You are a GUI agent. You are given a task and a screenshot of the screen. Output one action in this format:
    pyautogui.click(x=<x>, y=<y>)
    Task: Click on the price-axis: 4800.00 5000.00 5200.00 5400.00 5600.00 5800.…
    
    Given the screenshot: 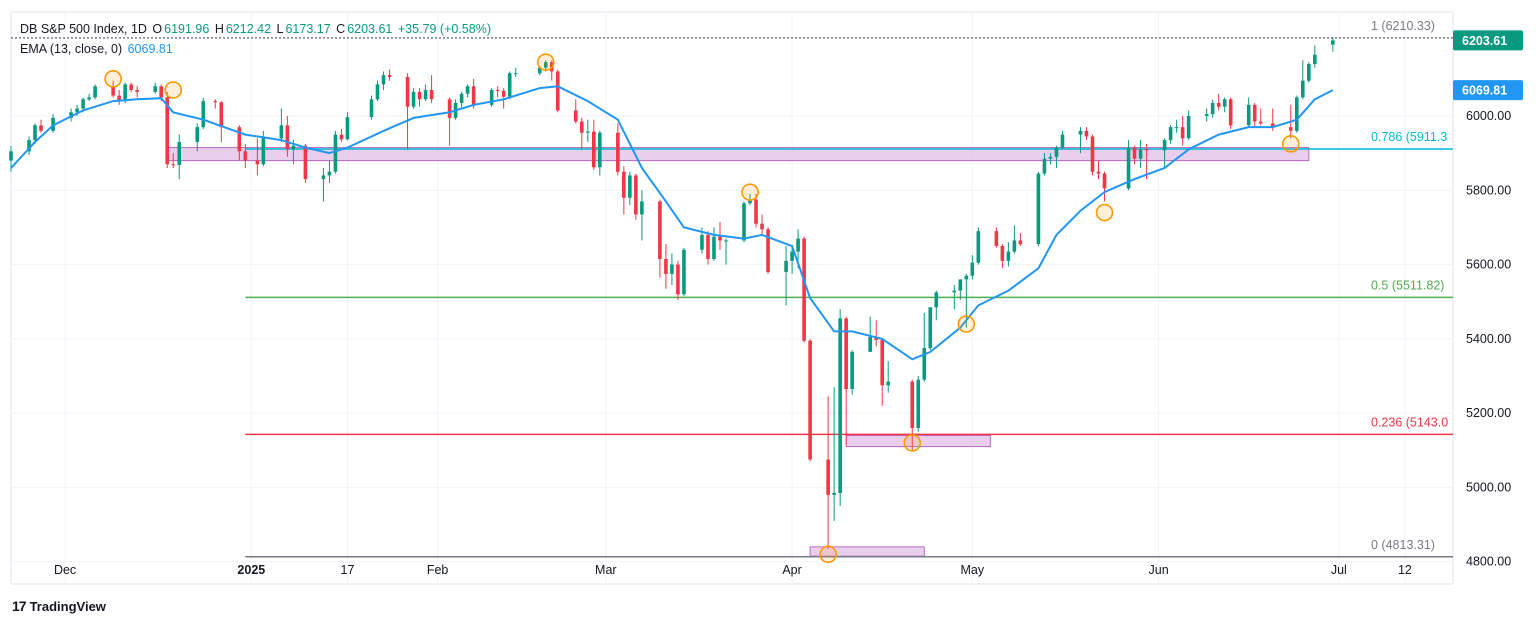 What is the action you would take?
    pyautogui.click(x=1488, y=339)
    